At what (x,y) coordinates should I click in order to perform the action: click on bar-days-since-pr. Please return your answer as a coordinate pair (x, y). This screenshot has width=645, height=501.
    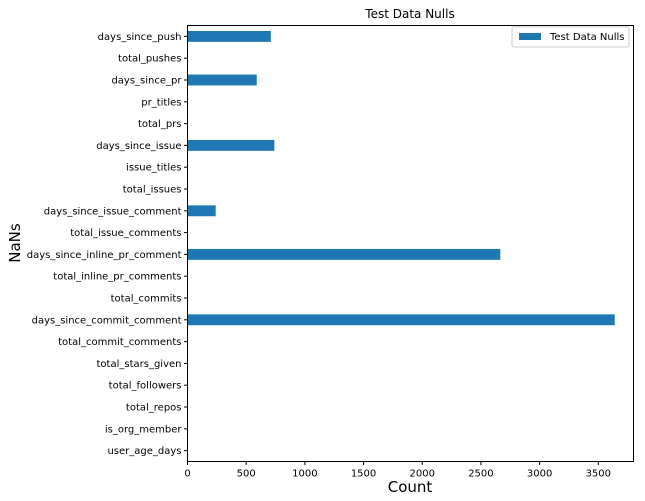
    Looking at the image, I should click on (222, 80).